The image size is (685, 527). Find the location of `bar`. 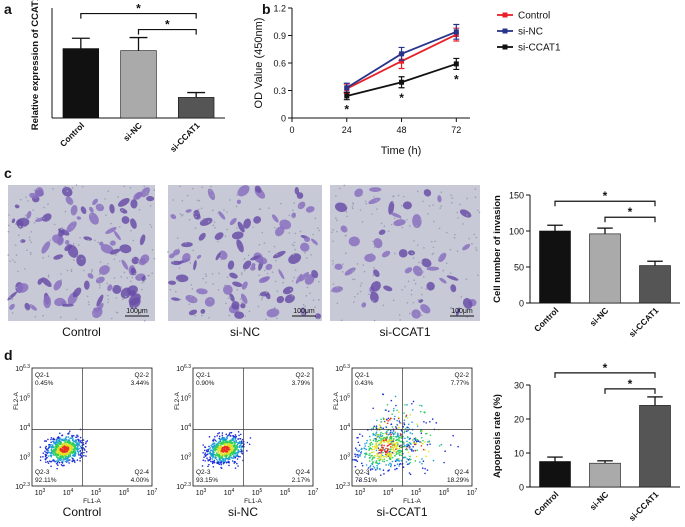

bar is located at coordinates (81, 83).